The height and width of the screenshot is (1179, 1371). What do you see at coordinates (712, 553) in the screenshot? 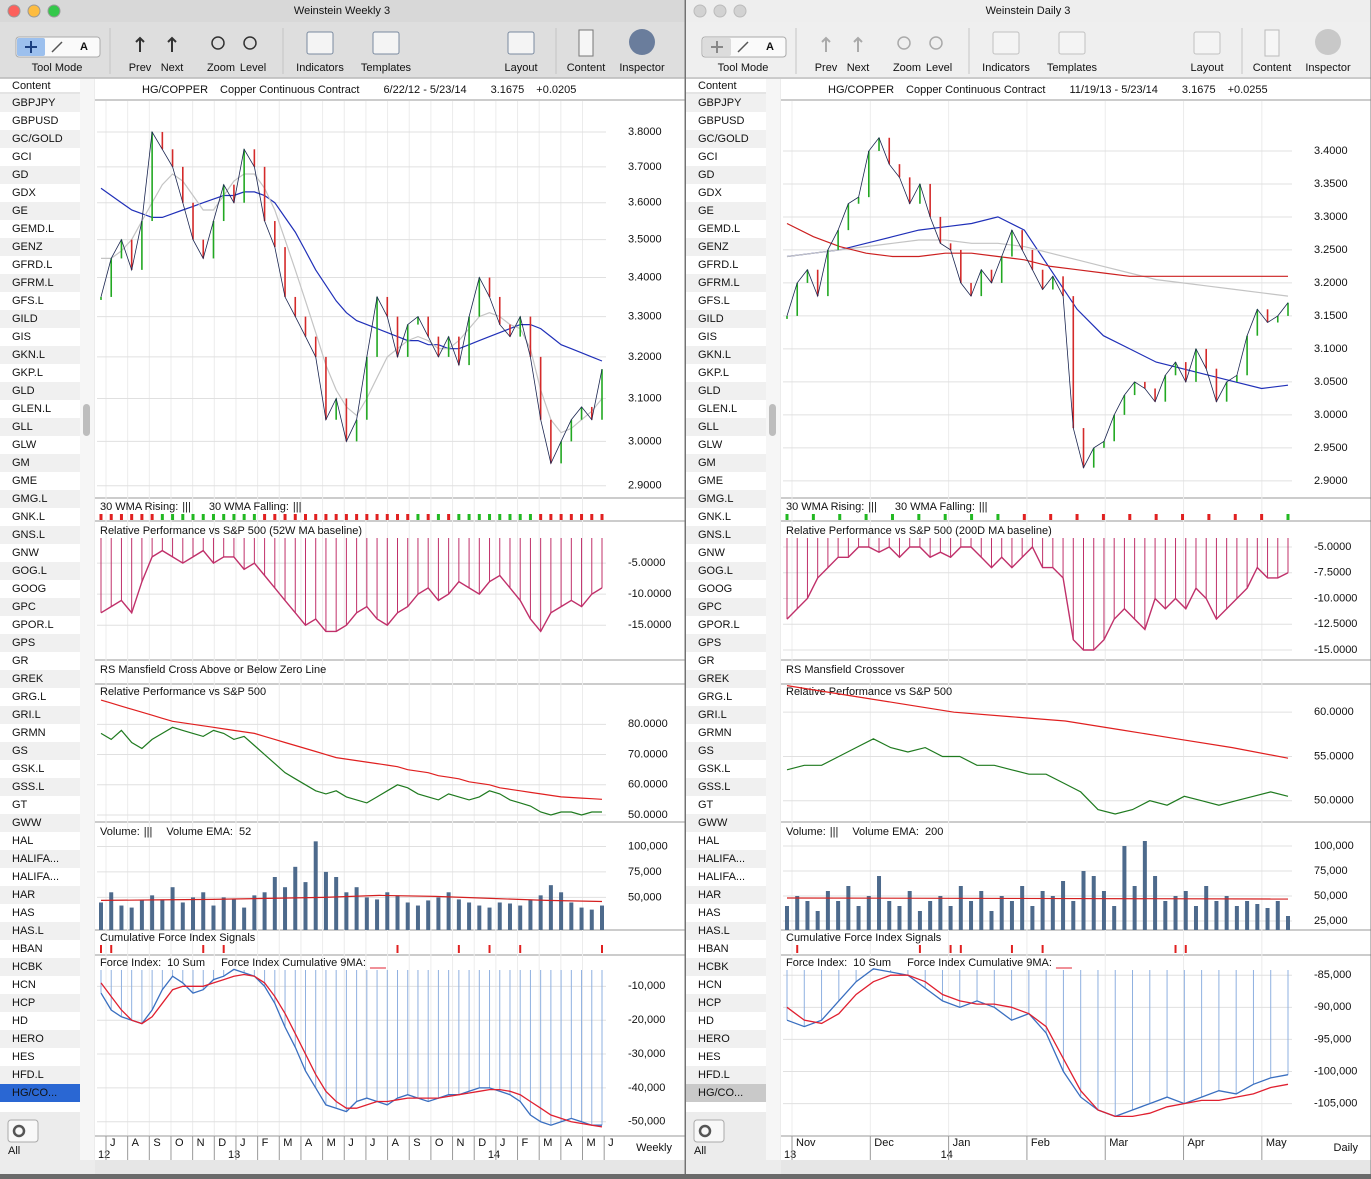
I see `symbol-name: GNW` at bounding box center [712, 553].